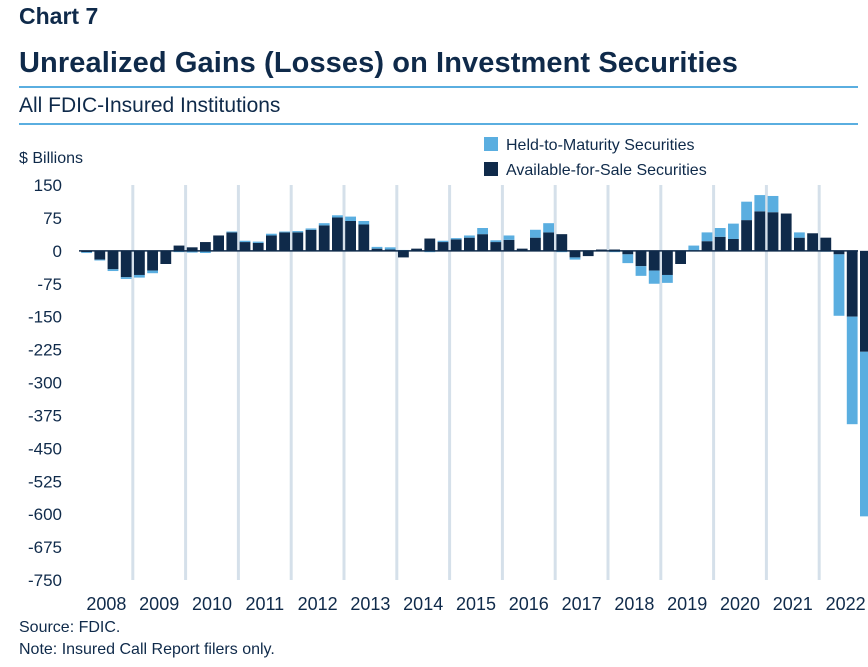 The width and height of the screenshot is (868, 667). What do you see at coordinates (45, 547) in the screenshot?
I see `y-tick-label: -675` at bounding box center [45, 547].